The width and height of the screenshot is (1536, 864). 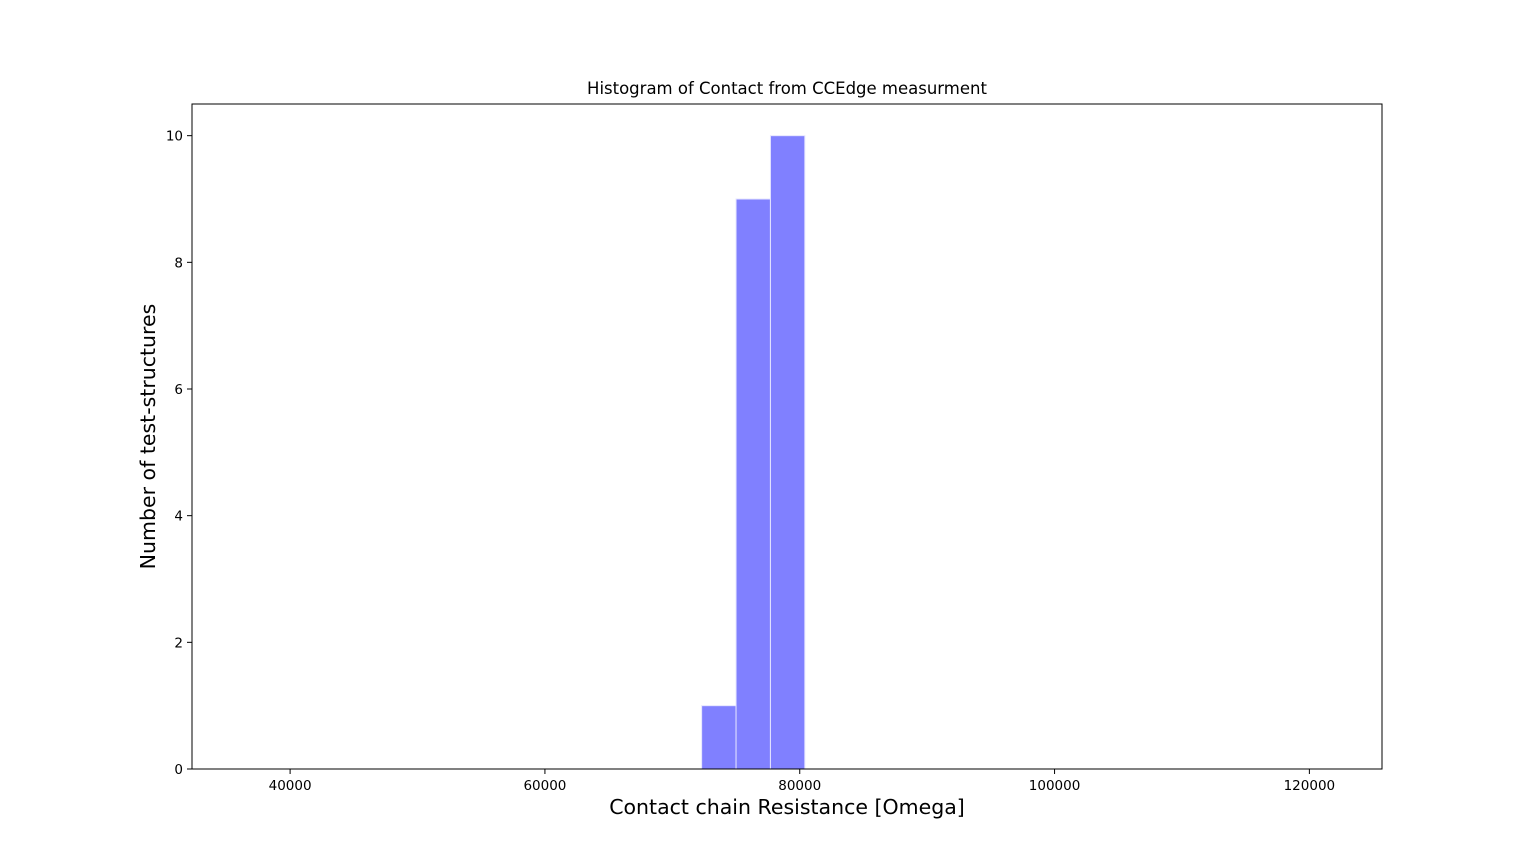 What do you see at coordinates (1310, 786) in the screenshot?
I see `x-tick-label: 120000` at bounding box center [1310, 786].